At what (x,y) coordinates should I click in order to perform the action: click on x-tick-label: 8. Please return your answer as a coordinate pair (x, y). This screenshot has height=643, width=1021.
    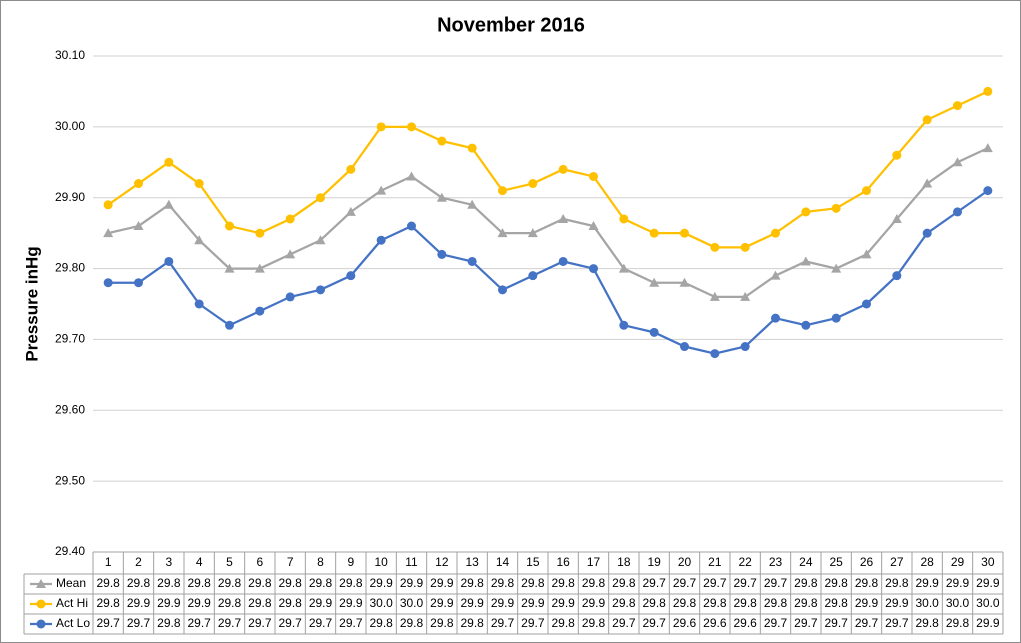
    Looking at the image, I should click on (320, 562).